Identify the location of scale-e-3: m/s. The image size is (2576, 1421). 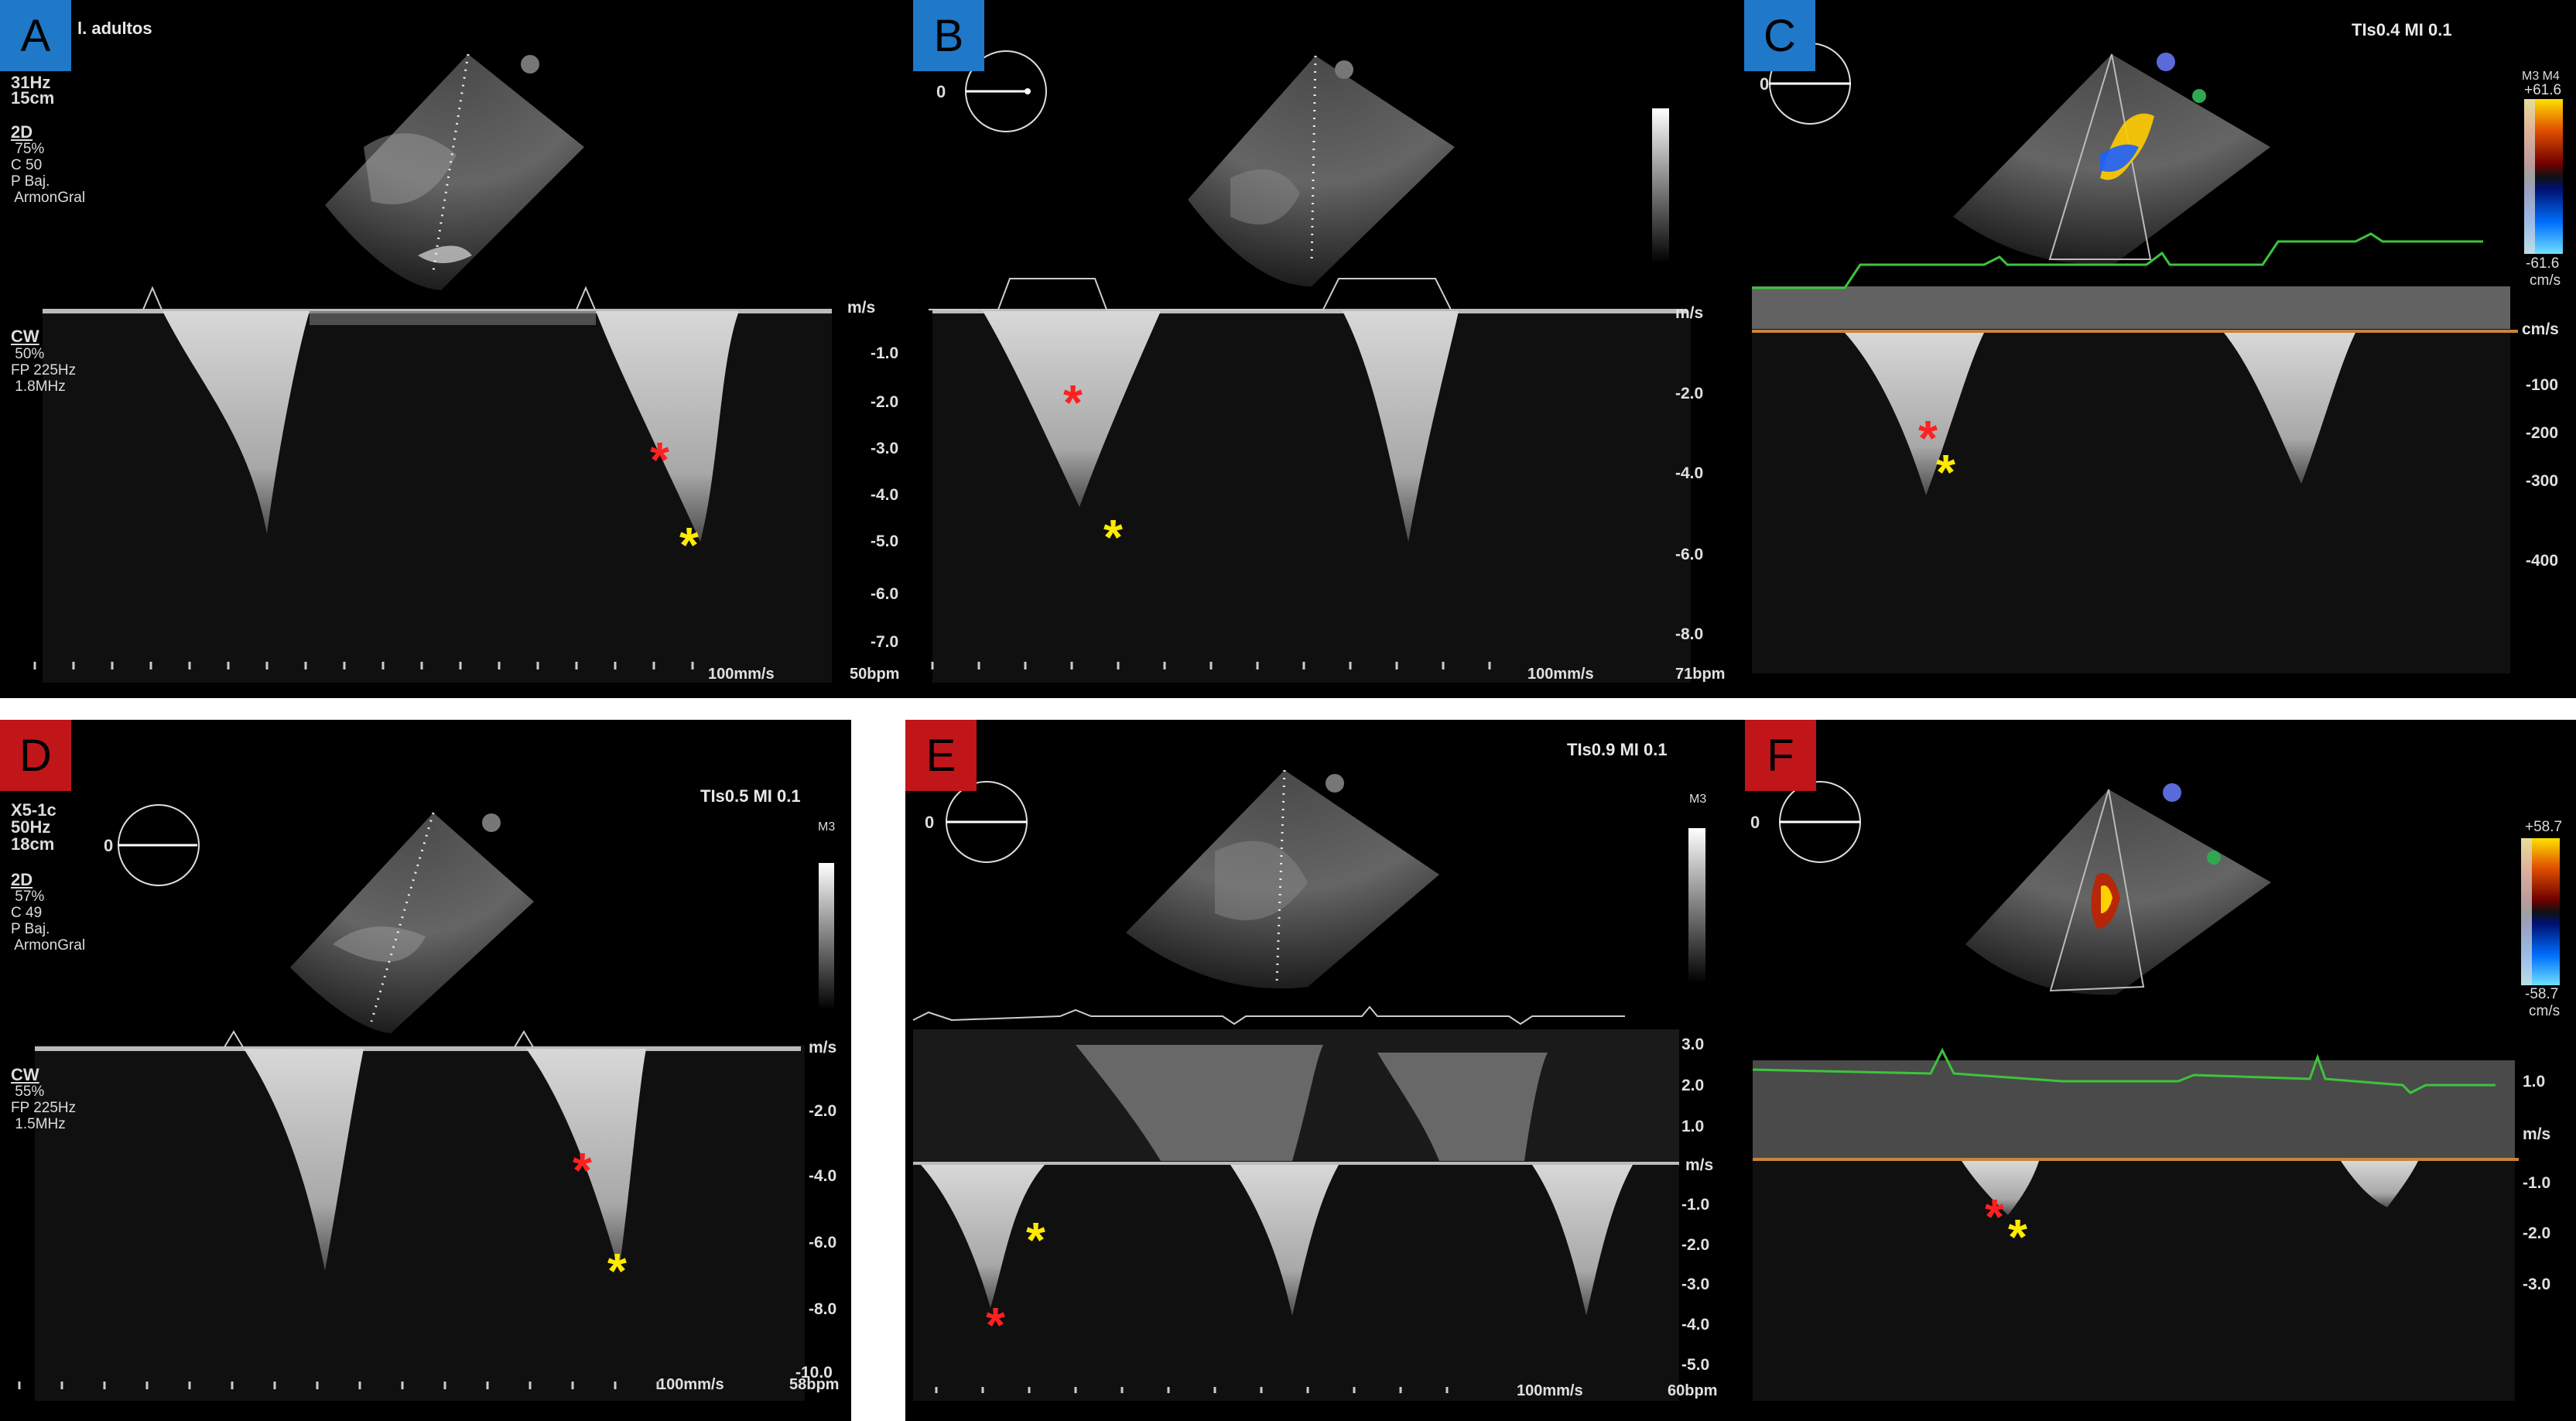
(1700, 1165).